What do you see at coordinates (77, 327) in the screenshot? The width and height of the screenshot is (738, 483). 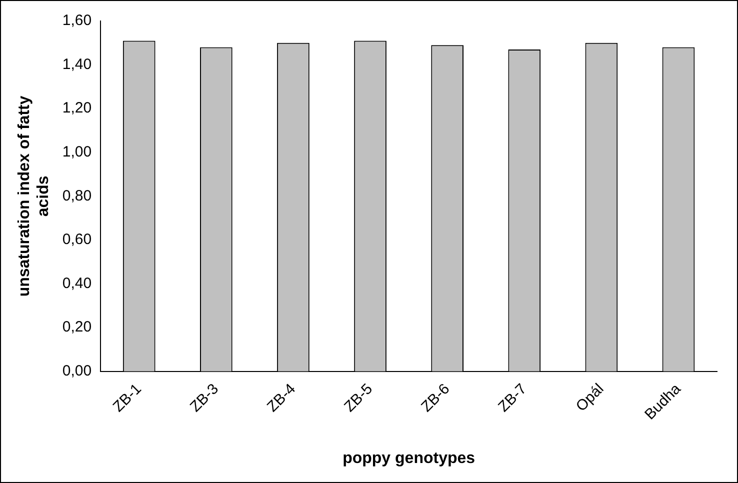 I see `y-tick-label: 0,20` at bounding box center [77, 327].